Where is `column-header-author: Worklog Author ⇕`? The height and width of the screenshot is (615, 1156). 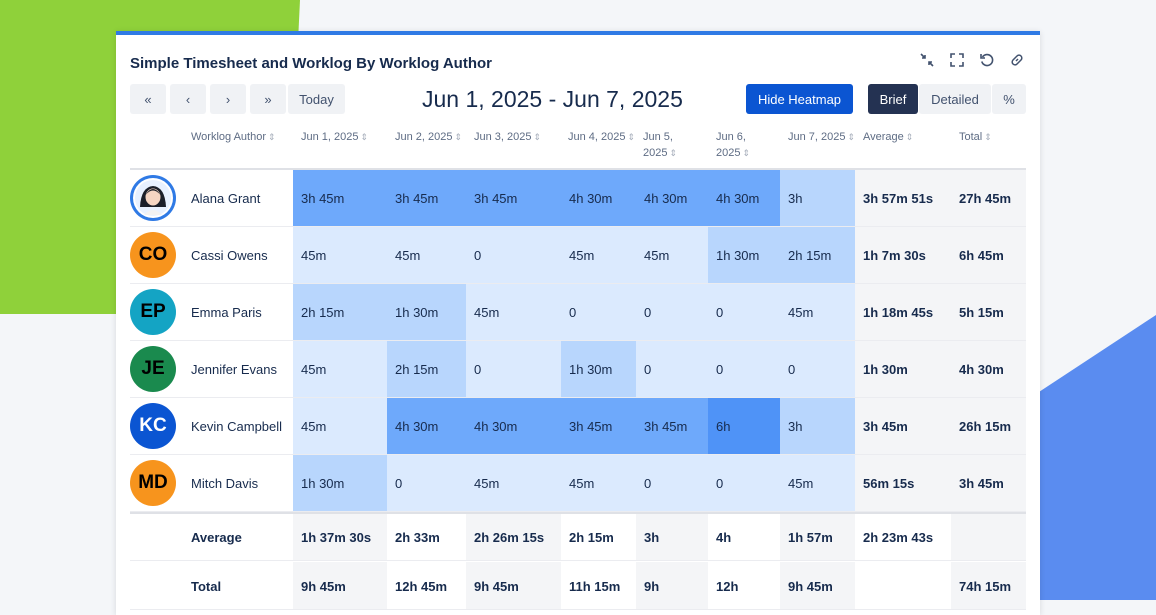
column-header-author: Worklog Author ⇕ is located at coordinates (233, 137).